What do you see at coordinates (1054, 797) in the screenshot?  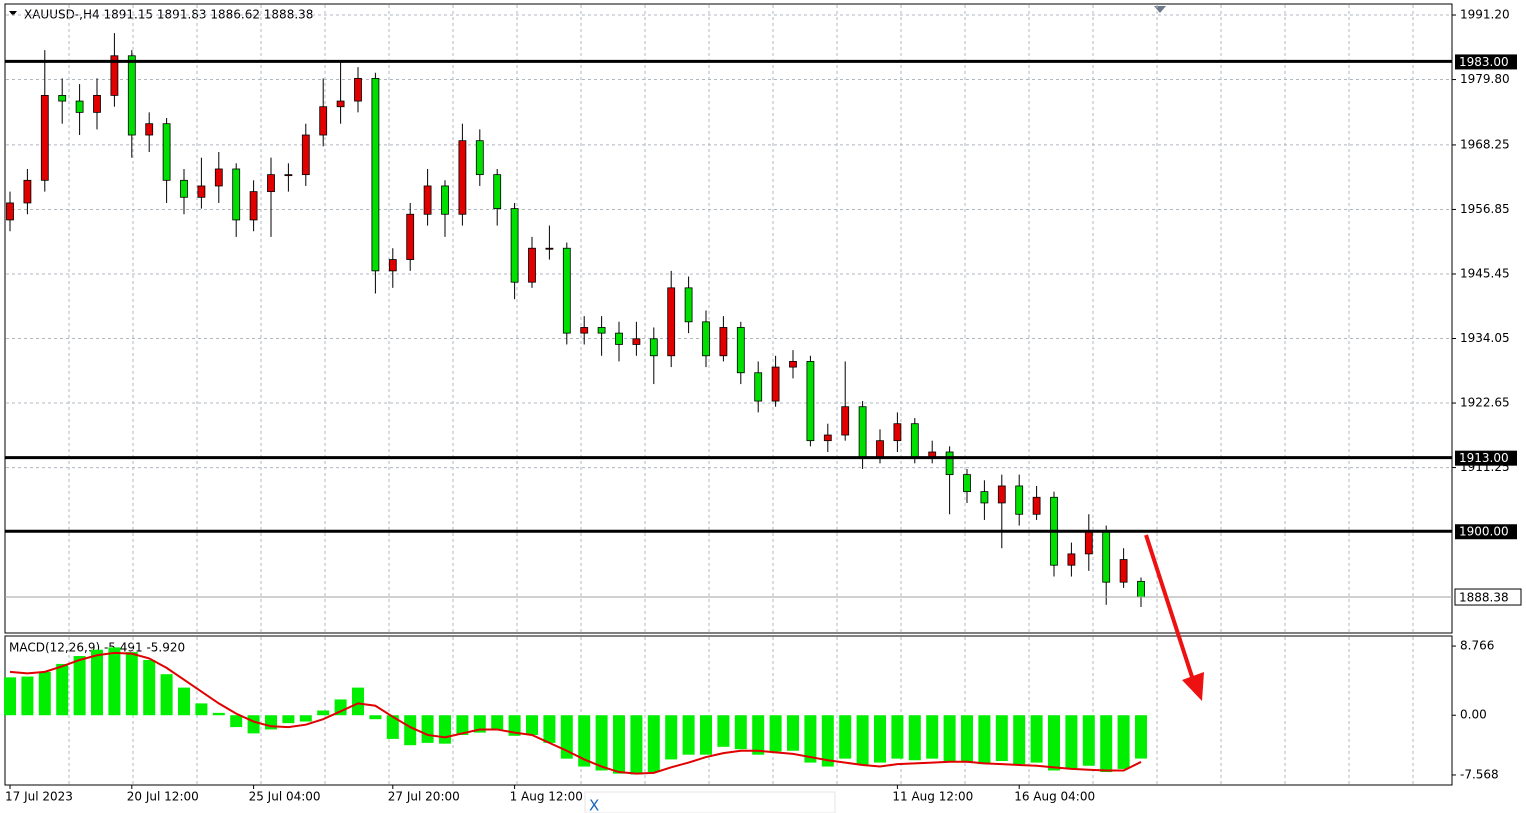 I see `x-tick-label: 16 Aug 04:00` at bounding box center [1054, 797].